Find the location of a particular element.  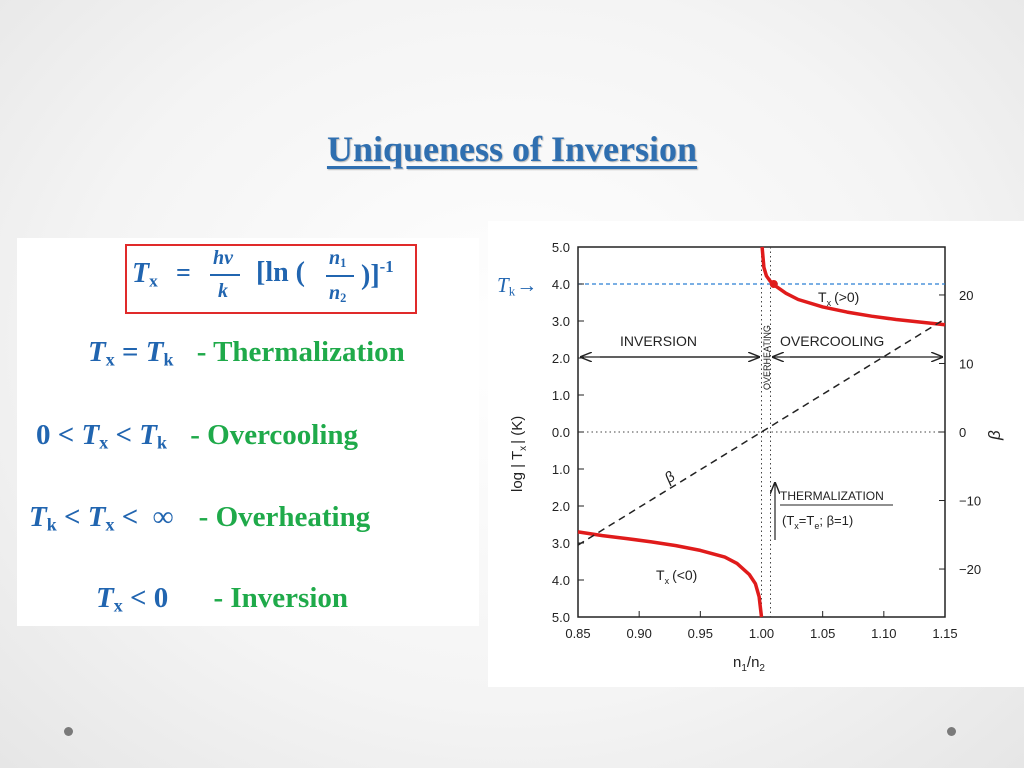

right-y-axis: 20 10 0 −10 −20 is located at coordinates (960, 432).